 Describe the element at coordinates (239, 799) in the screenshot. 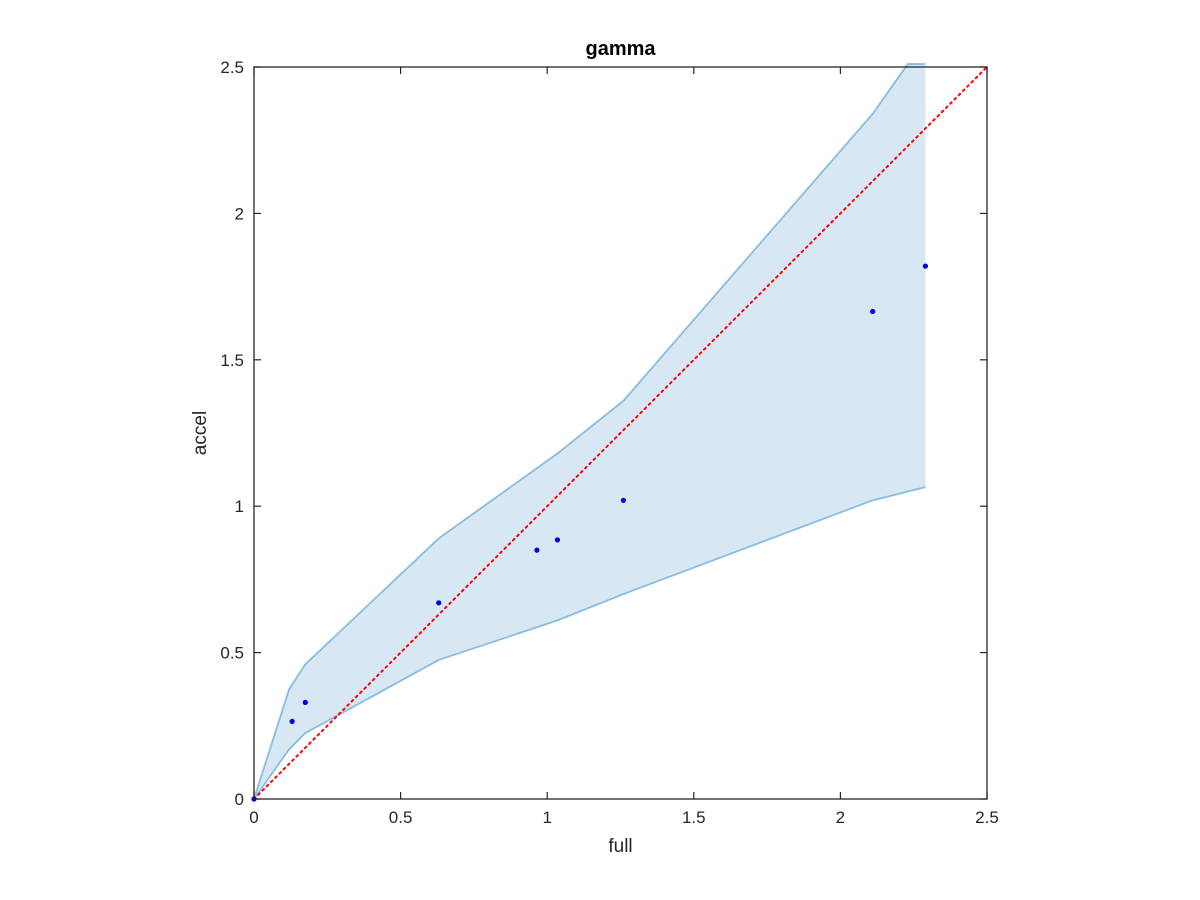

I see `y-tick-label: 0` at that location.